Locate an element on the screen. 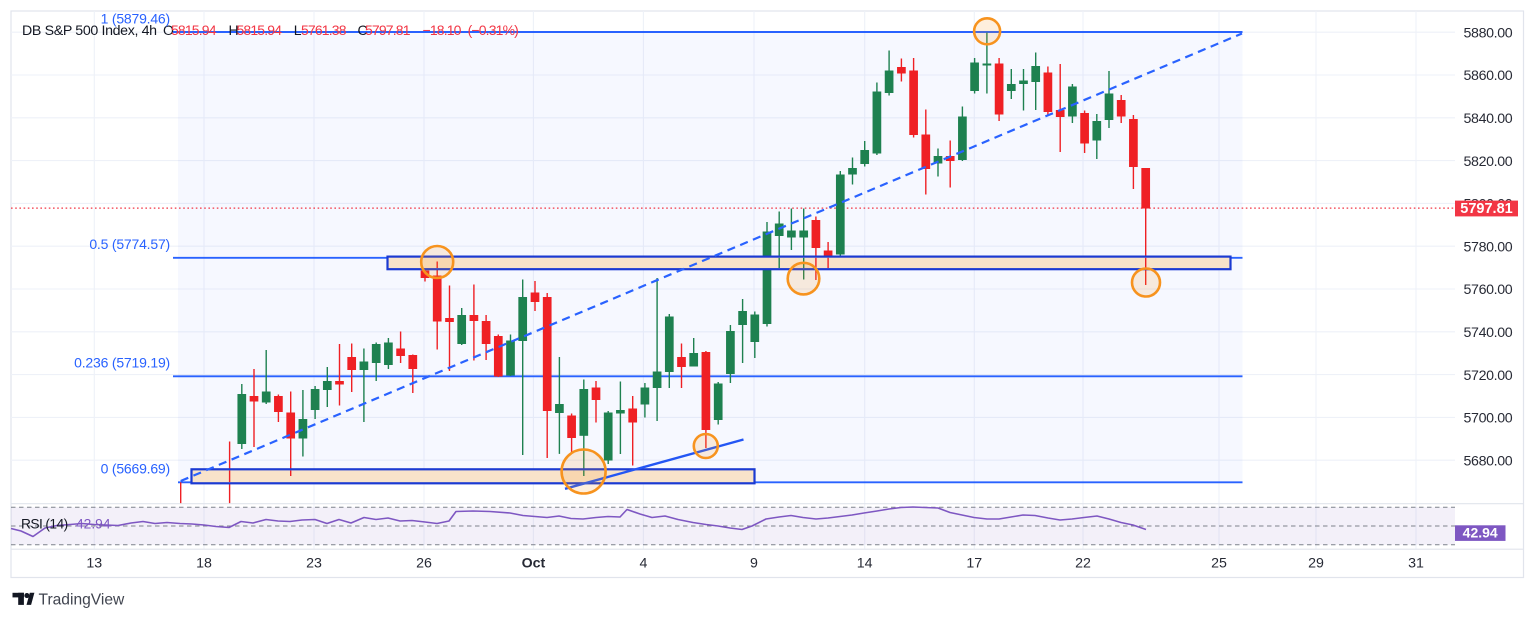 The image size is (1536, 624). svg-text: TradingView is located at coordinates (82, 599).